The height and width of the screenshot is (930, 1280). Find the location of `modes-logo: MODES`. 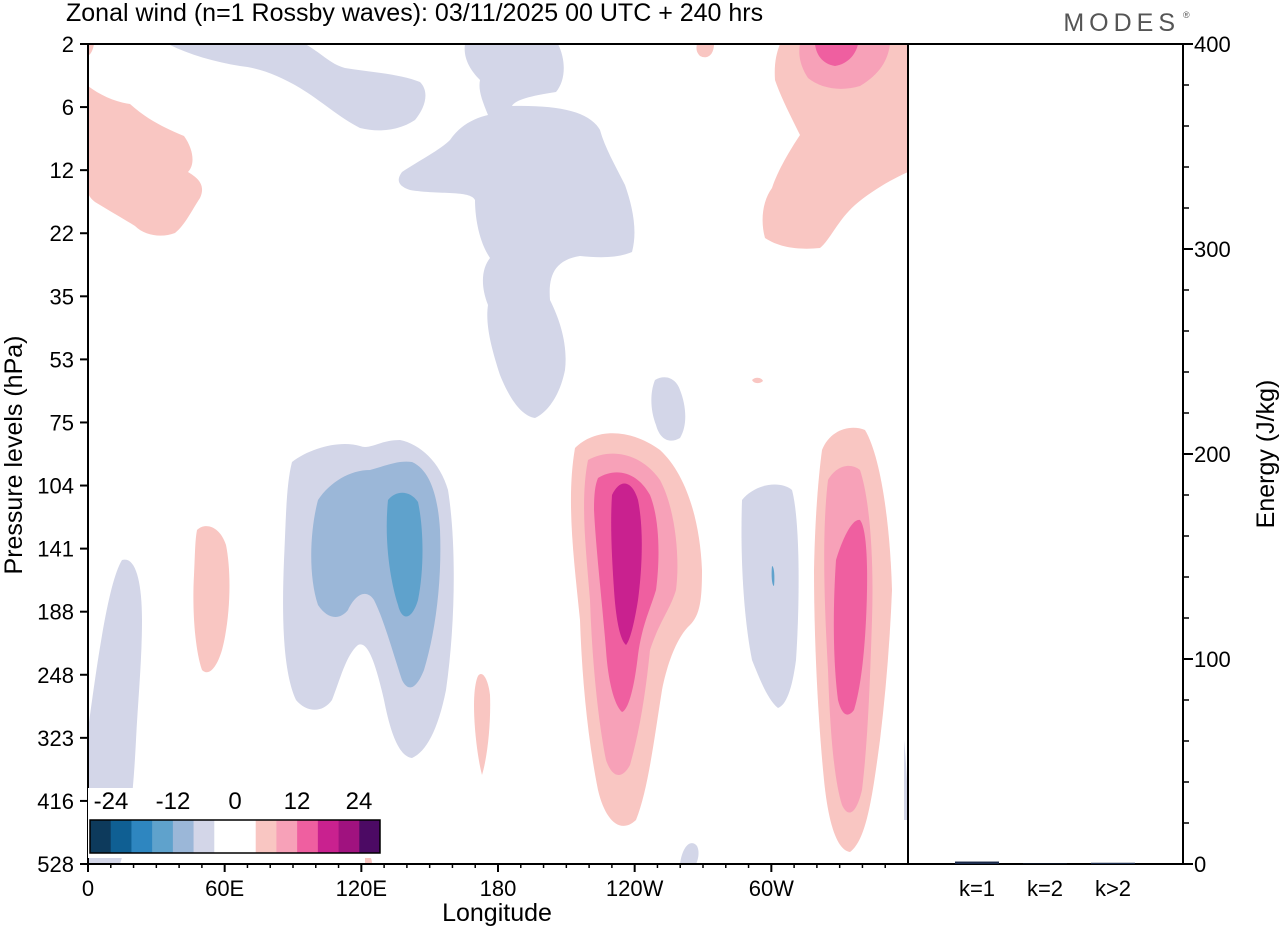

modes-logo: MODES is located at coordinates (1121, 23).